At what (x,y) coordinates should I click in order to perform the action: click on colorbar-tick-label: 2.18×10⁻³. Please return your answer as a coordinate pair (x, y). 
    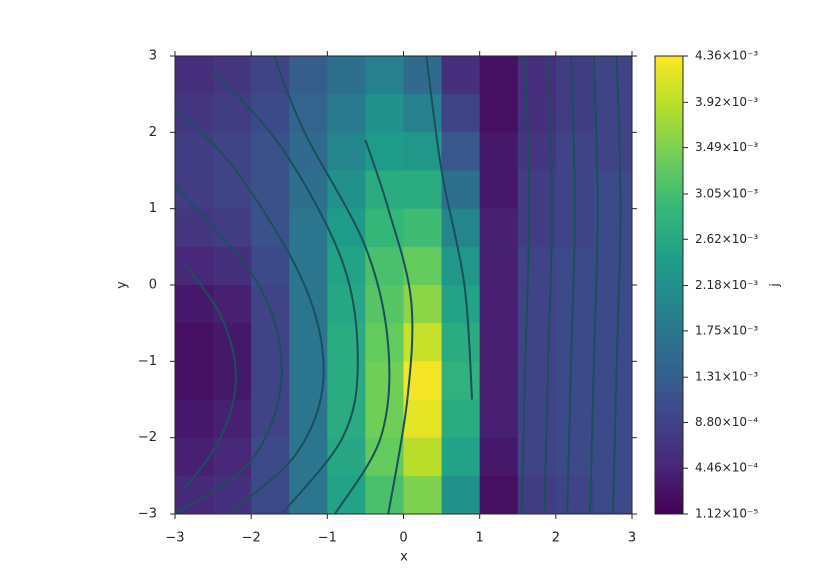
    Looking at the image, I should click on (726, 285).